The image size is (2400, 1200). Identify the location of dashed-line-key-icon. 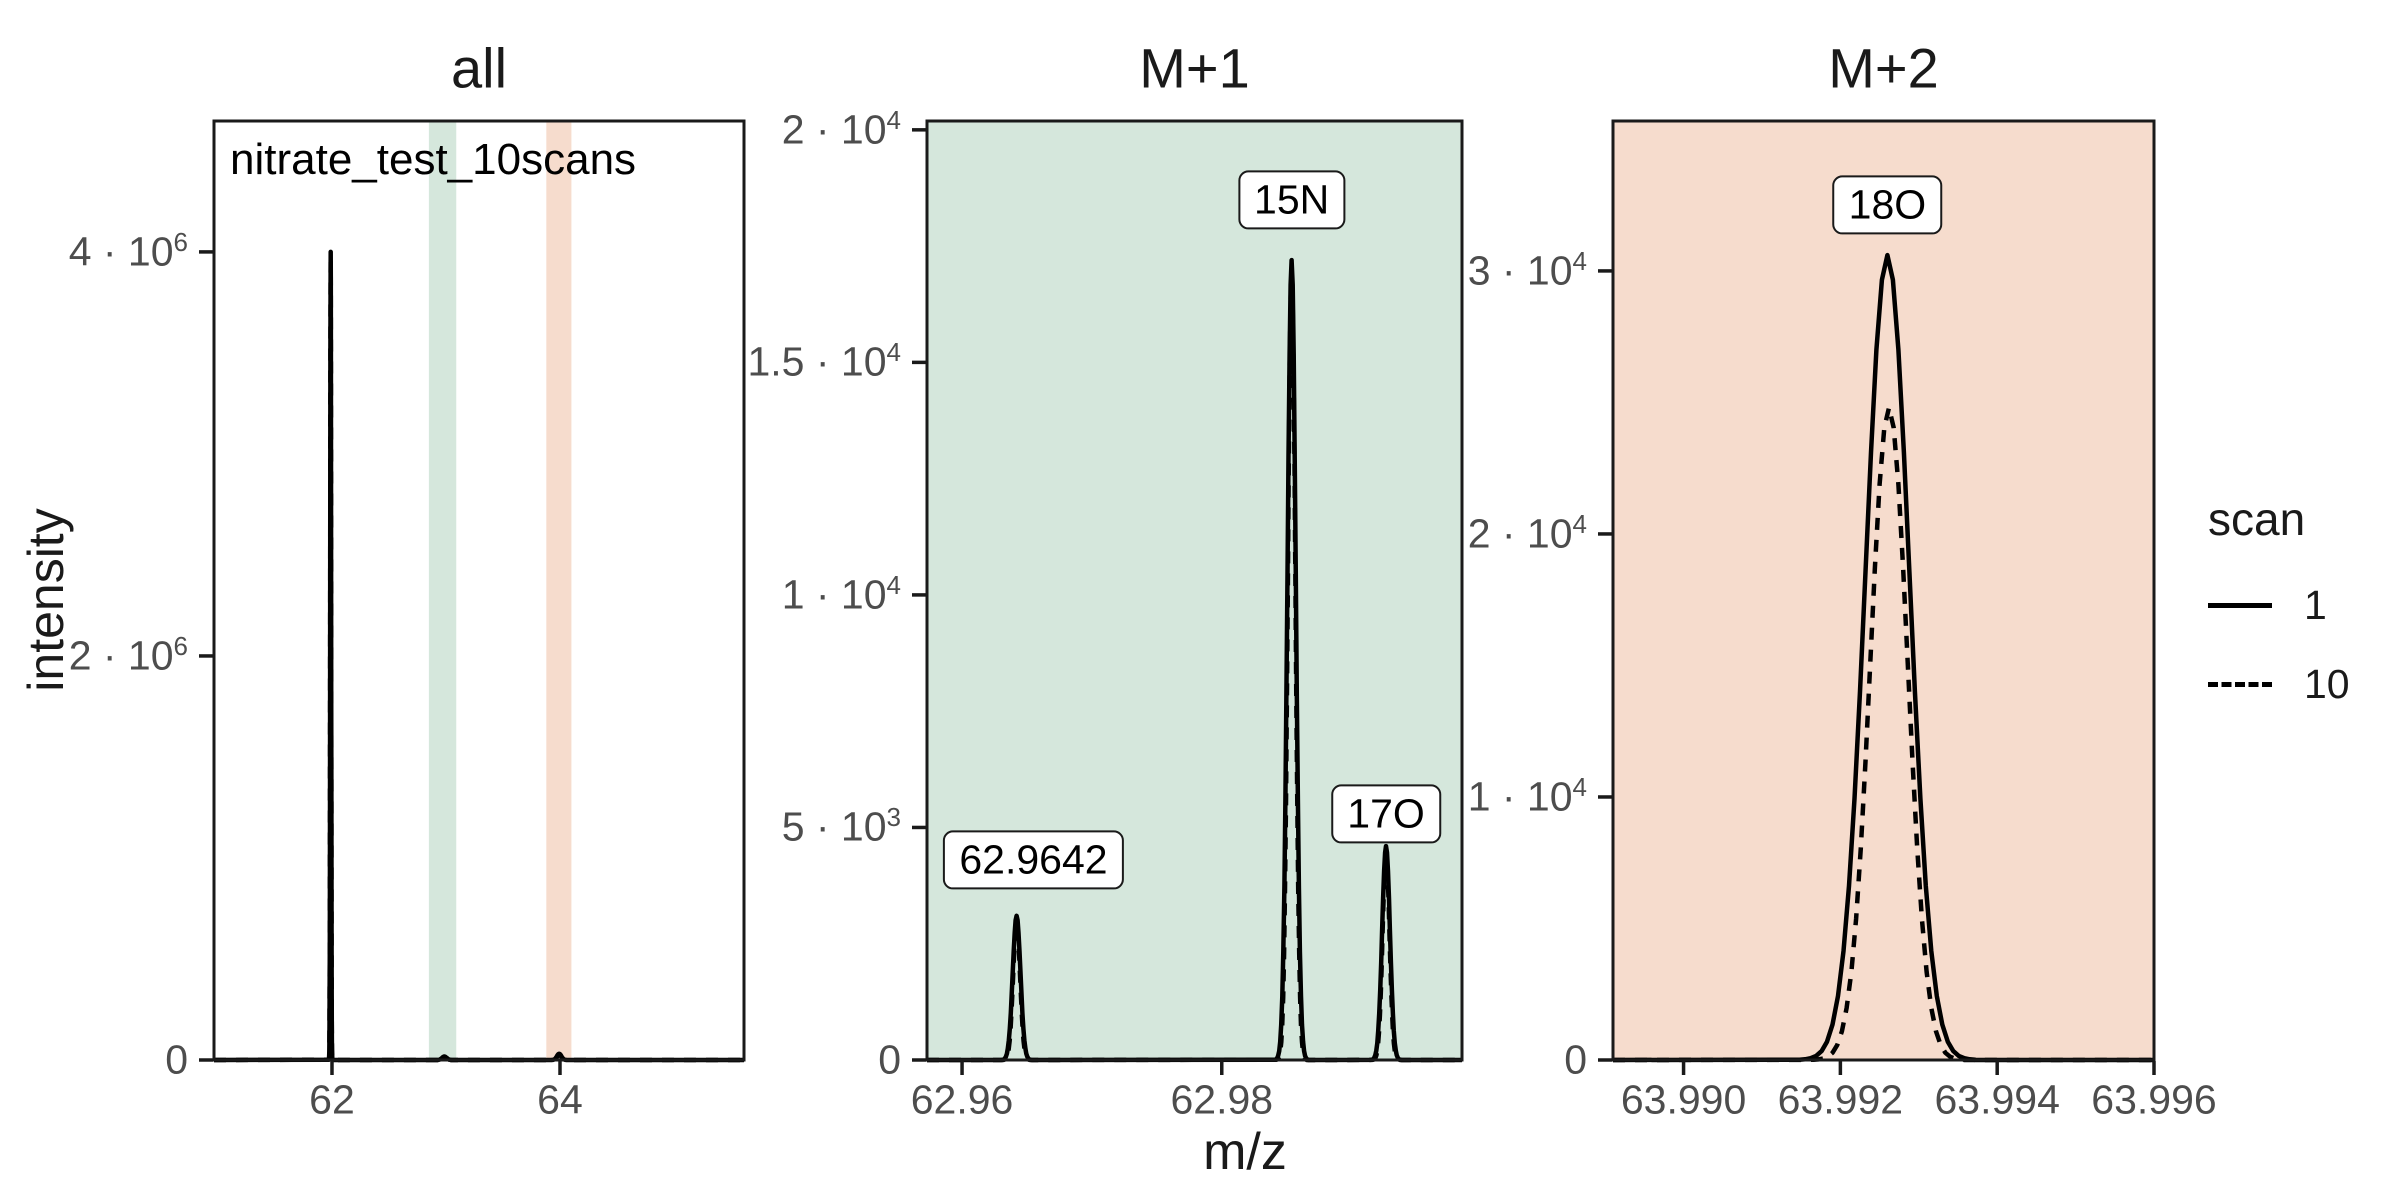
(2240, 684).